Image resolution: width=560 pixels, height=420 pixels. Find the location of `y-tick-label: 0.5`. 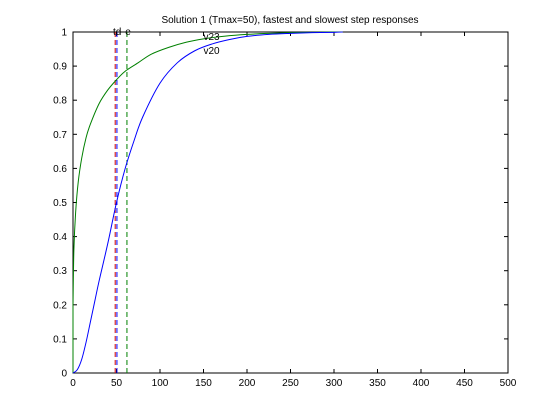

y-tick-label: 0.5 is located at coordinates (60, 203).